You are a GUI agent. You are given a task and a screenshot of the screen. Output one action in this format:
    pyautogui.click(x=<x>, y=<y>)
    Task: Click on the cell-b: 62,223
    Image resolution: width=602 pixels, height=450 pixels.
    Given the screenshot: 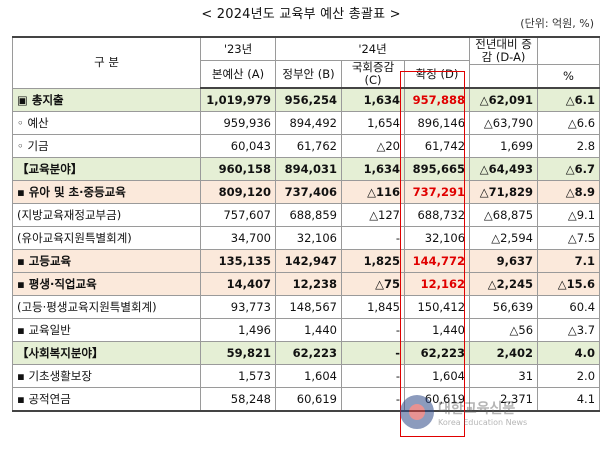 What is the action you would take?
    pyautogui.click(x=308, y=353)
    